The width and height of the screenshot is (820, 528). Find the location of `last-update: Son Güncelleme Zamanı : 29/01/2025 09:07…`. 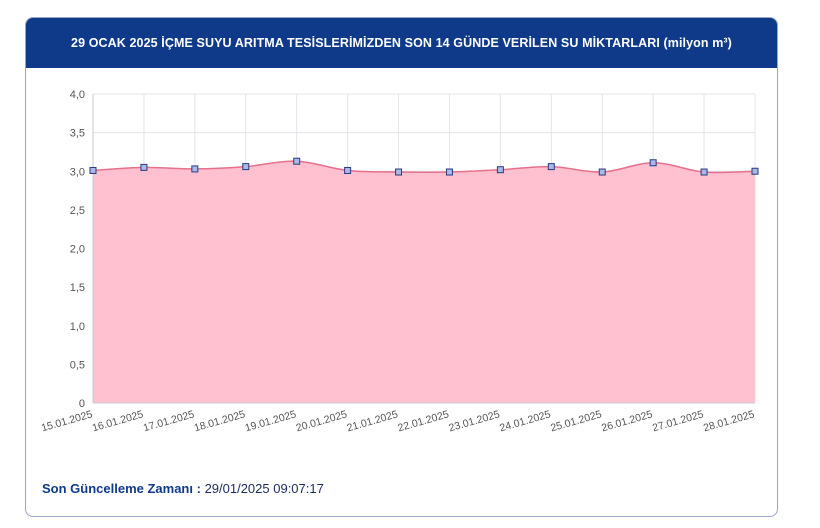

last-update: Son Güncelleme Zamanı : 29/01/2025 09:07… is located at coordinates (183, 488).